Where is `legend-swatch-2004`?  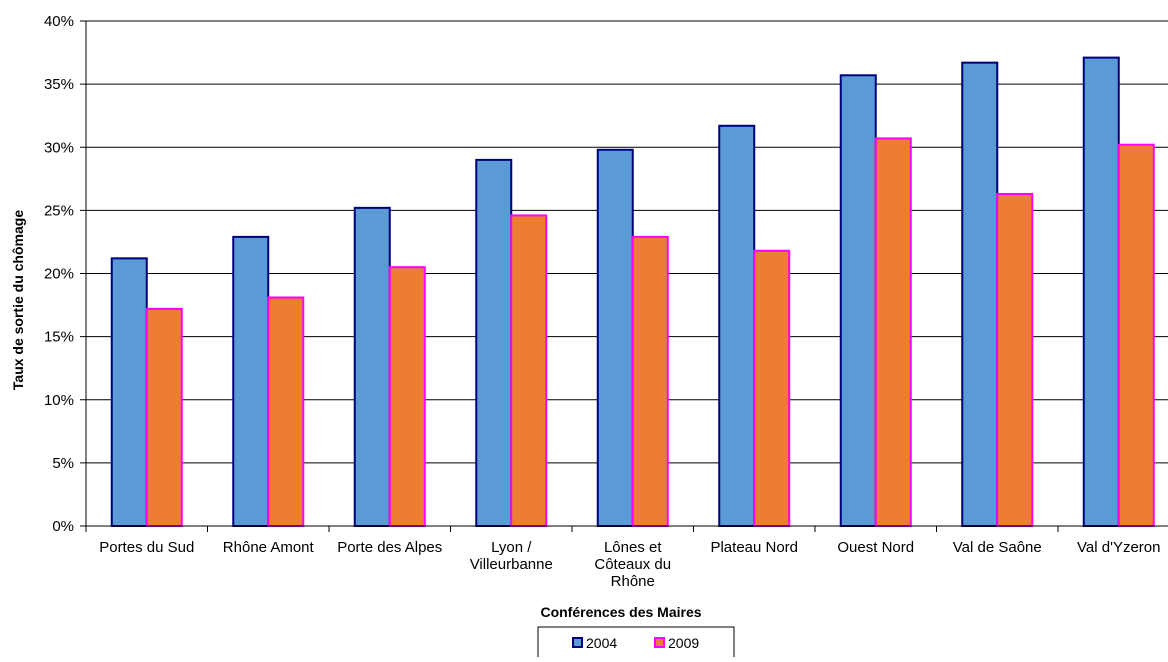
legend-swatch-2004 is located at coordinates (577, 642).